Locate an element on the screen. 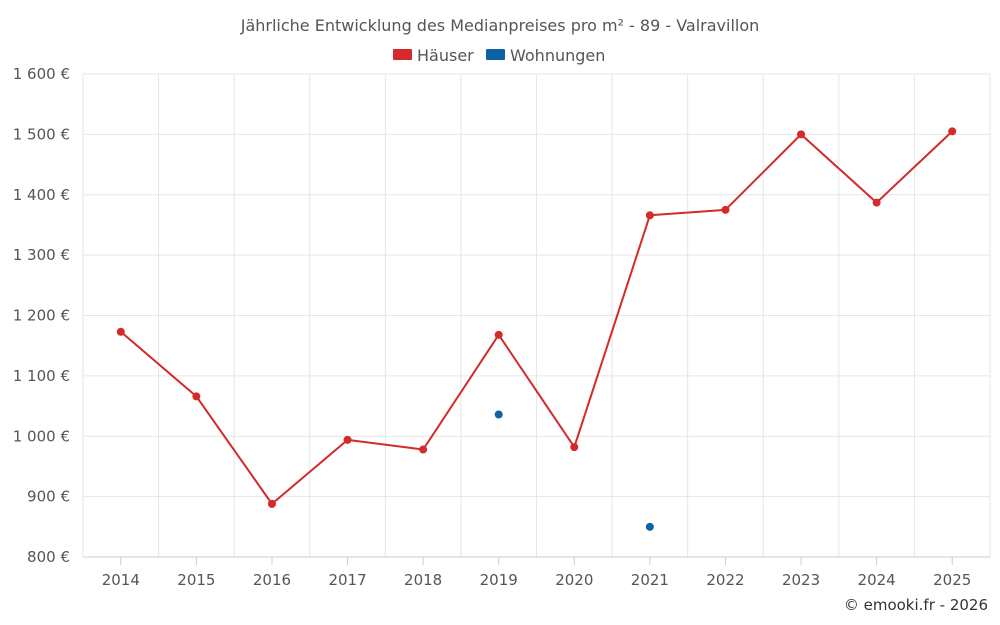  x-tick-label: 2023 is located at coordinates (801, 580).